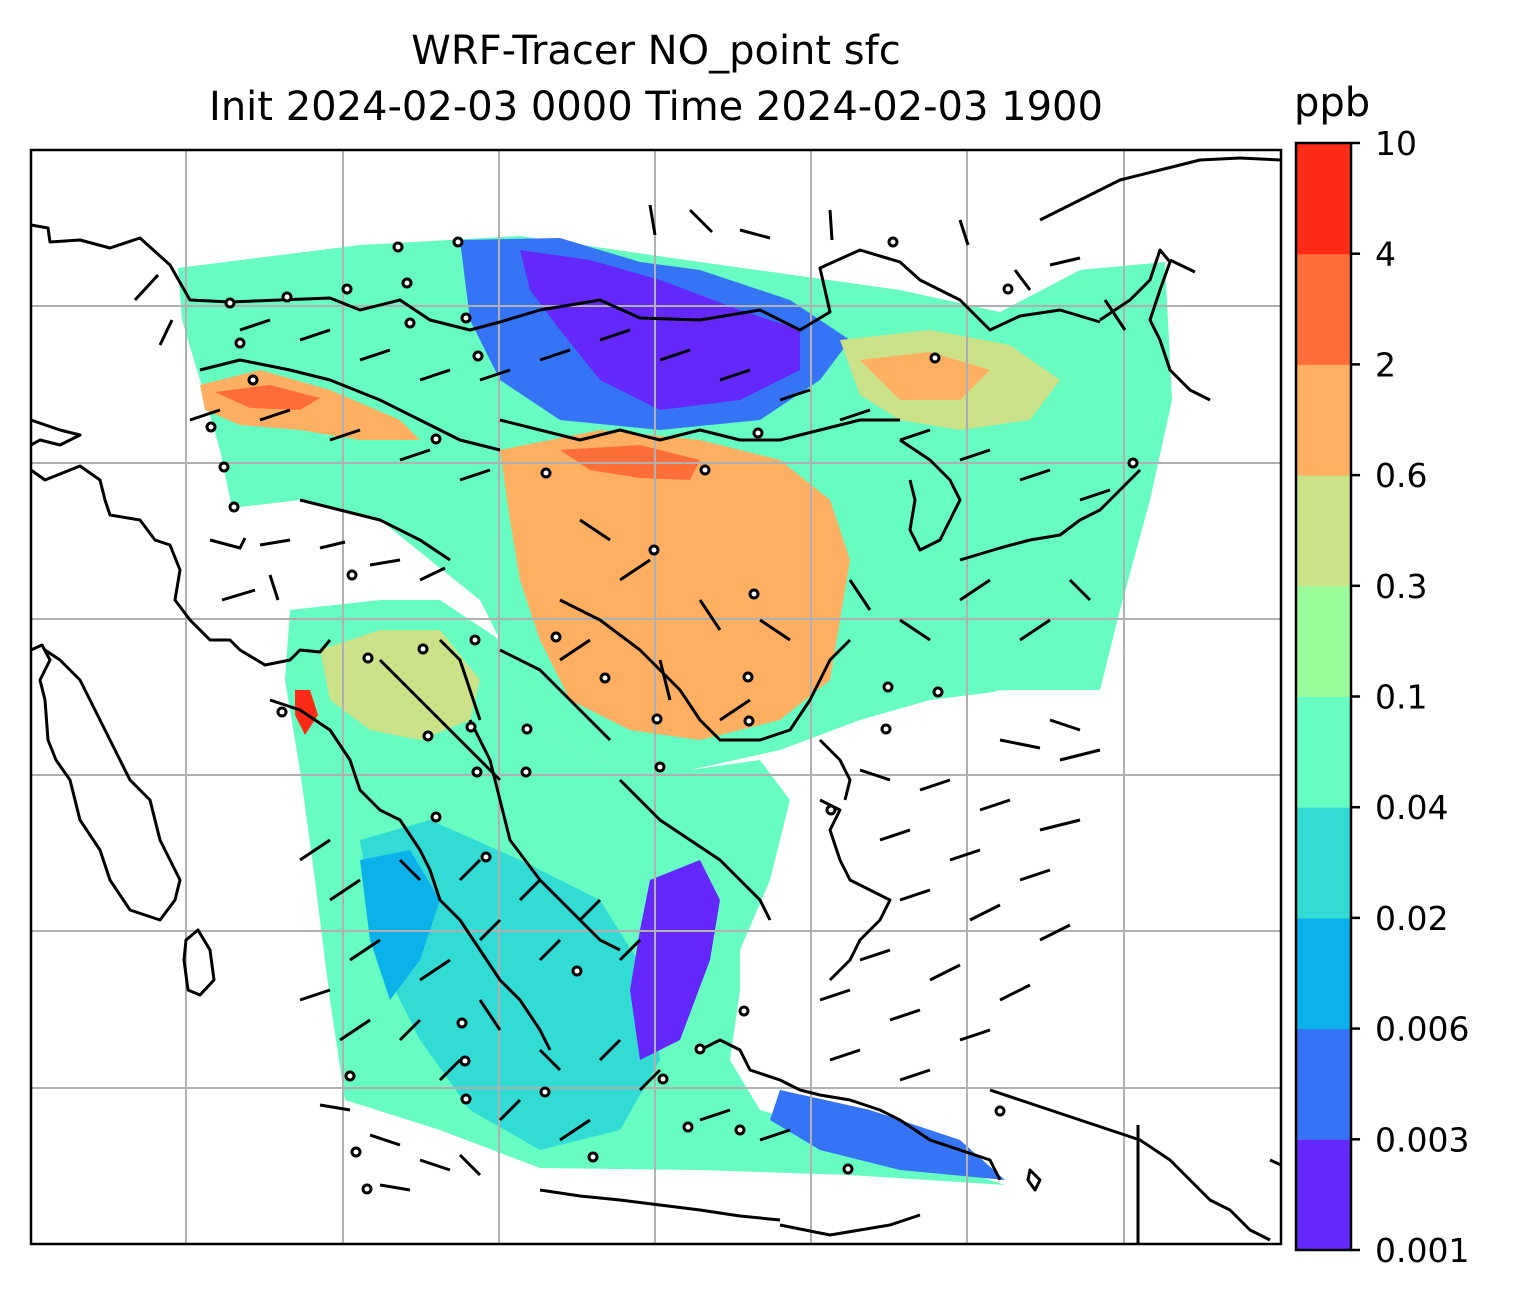 This screenshot has width=1528, height=1306. Describe the element at coordinates (1401, 697) in the screenshot. I see `colorbar-tick-label: 0.1` at that location.